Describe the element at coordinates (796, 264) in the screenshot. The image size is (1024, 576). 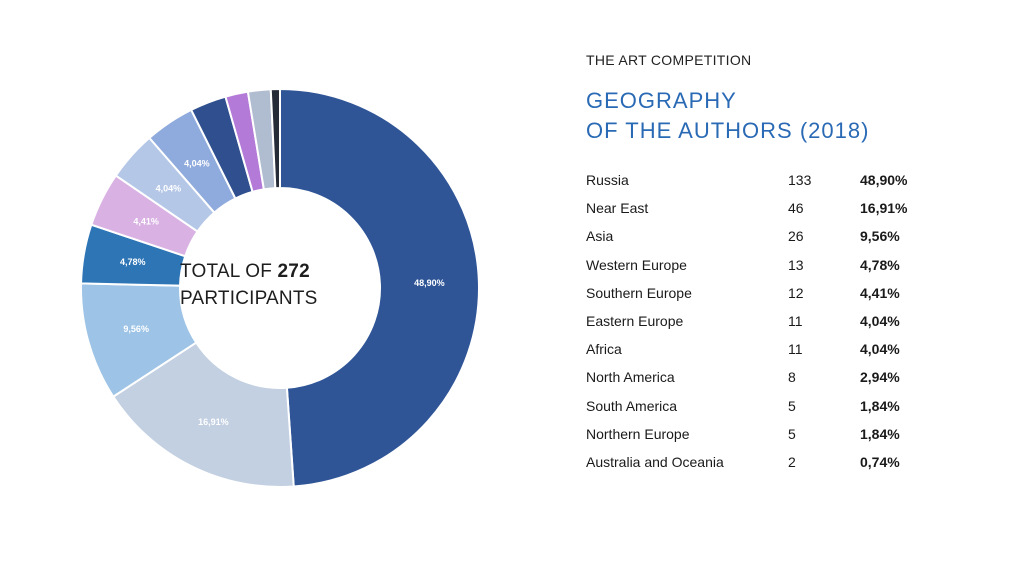
I see `region-count: 13` at that location.